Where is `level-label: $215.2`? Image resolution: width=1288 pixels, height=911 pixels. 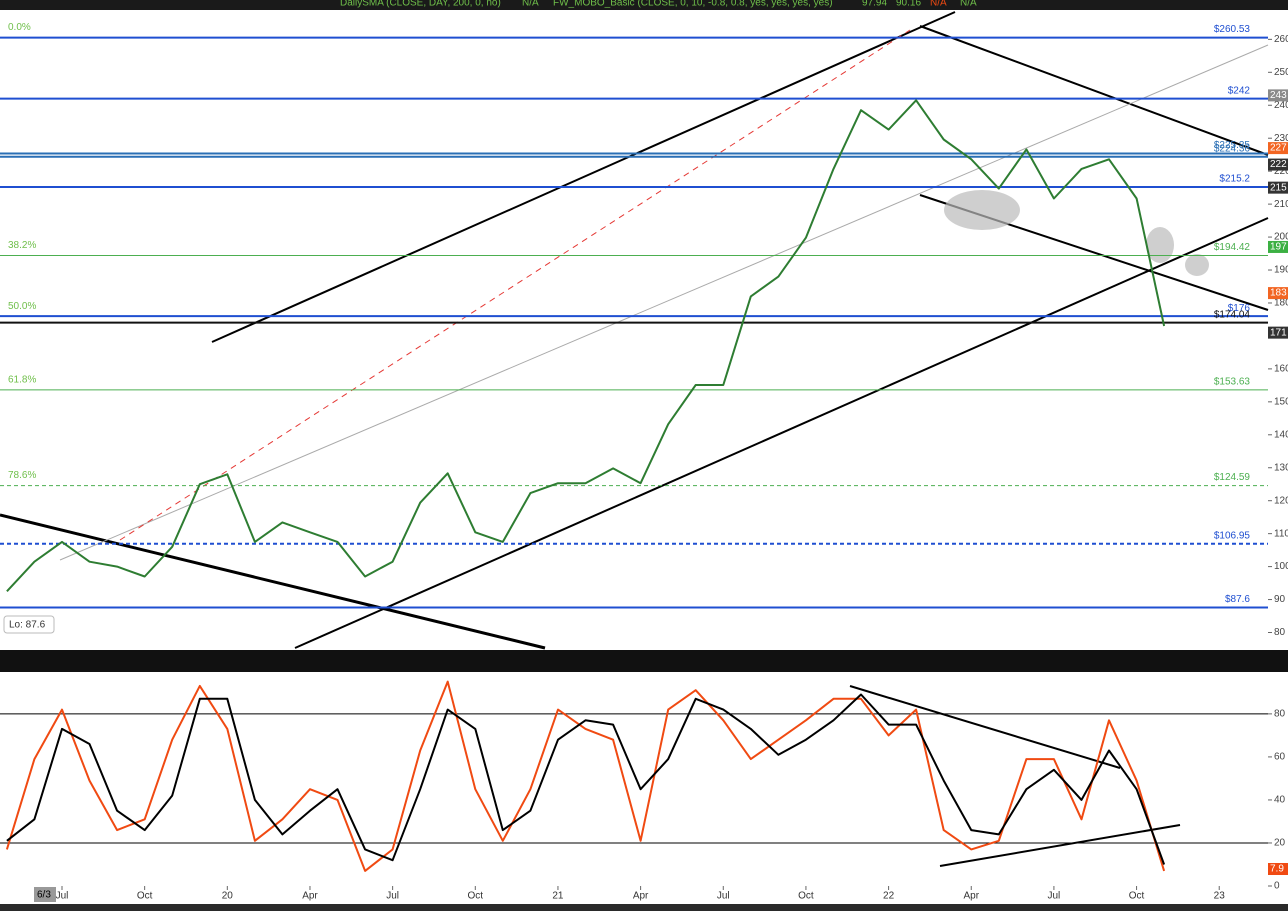
level-label: $215.2 is located at coordinates (1234, 179).